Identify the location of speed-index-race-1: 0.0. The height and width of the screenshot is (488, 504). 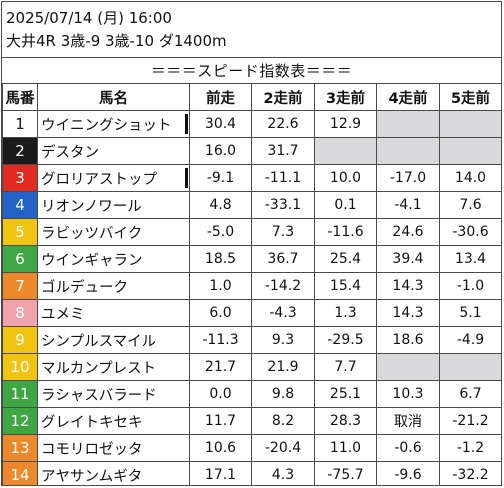
(220, 394).